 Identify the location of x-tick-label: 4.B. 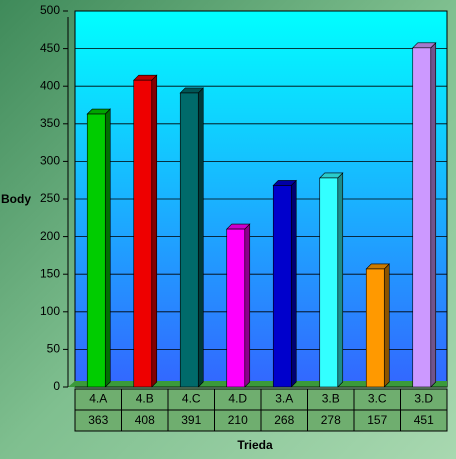
(145, 399).